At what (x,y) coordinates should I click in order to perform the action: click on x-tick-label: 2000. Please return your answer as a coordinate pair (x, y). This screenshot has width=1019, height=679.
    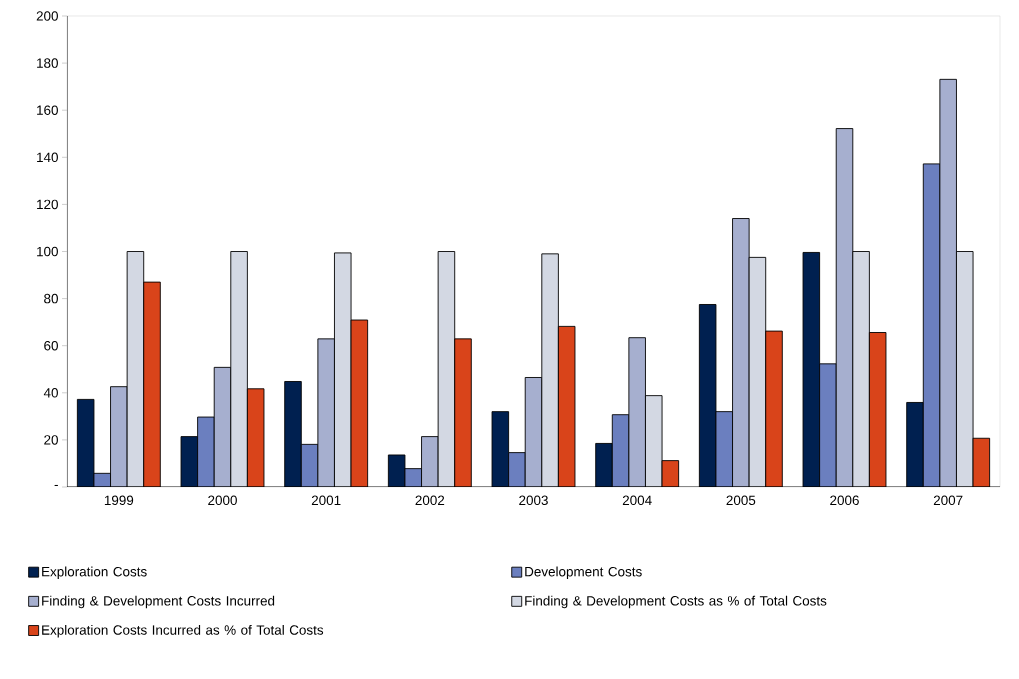
    Looking at the image, I should click on (222, 500).